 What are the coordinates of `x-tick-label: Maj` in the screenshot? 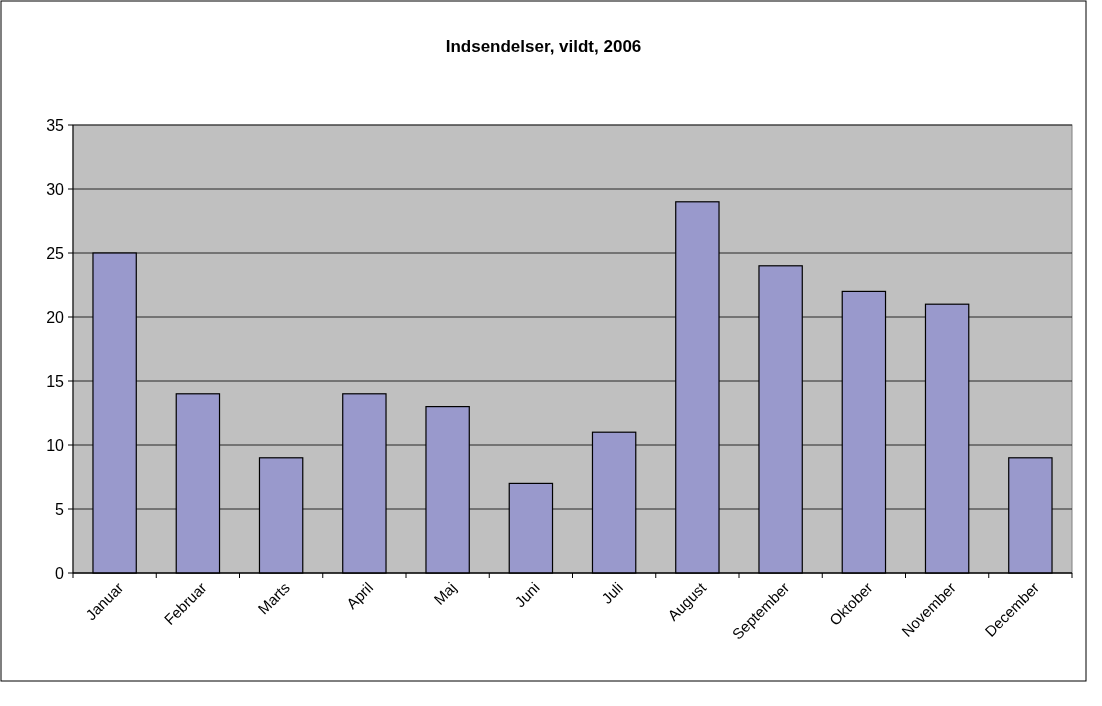 It's located at (445, 593).